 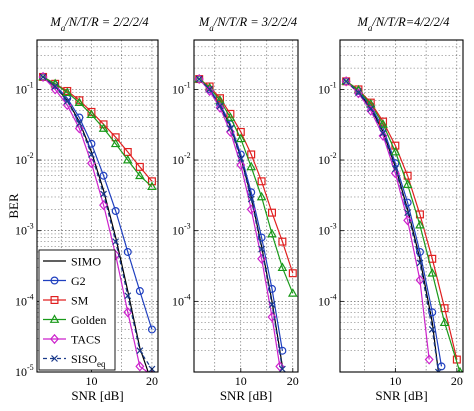 I want to click on legend-tacs-marker, so click(x=54, y=339).